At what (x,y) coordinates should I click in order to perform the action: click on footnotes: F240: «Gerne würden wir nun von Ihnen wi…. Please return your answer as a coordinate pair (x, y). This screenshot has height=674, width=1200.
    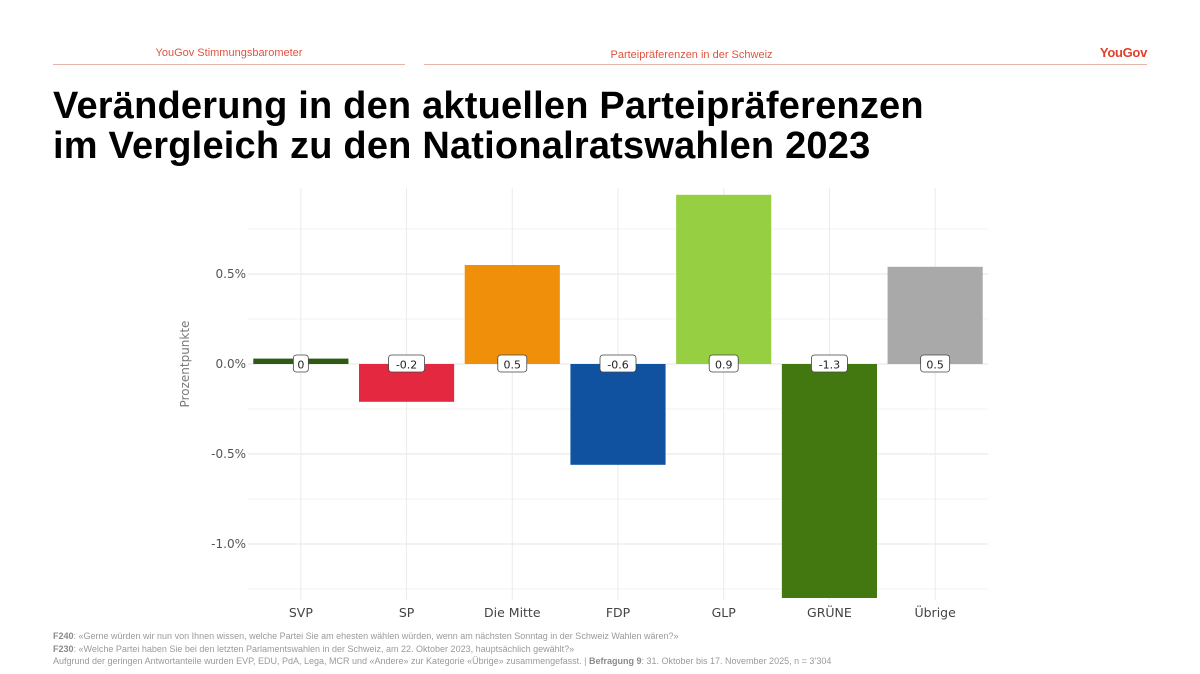
    Looking at the image, I should click on (442, 649).